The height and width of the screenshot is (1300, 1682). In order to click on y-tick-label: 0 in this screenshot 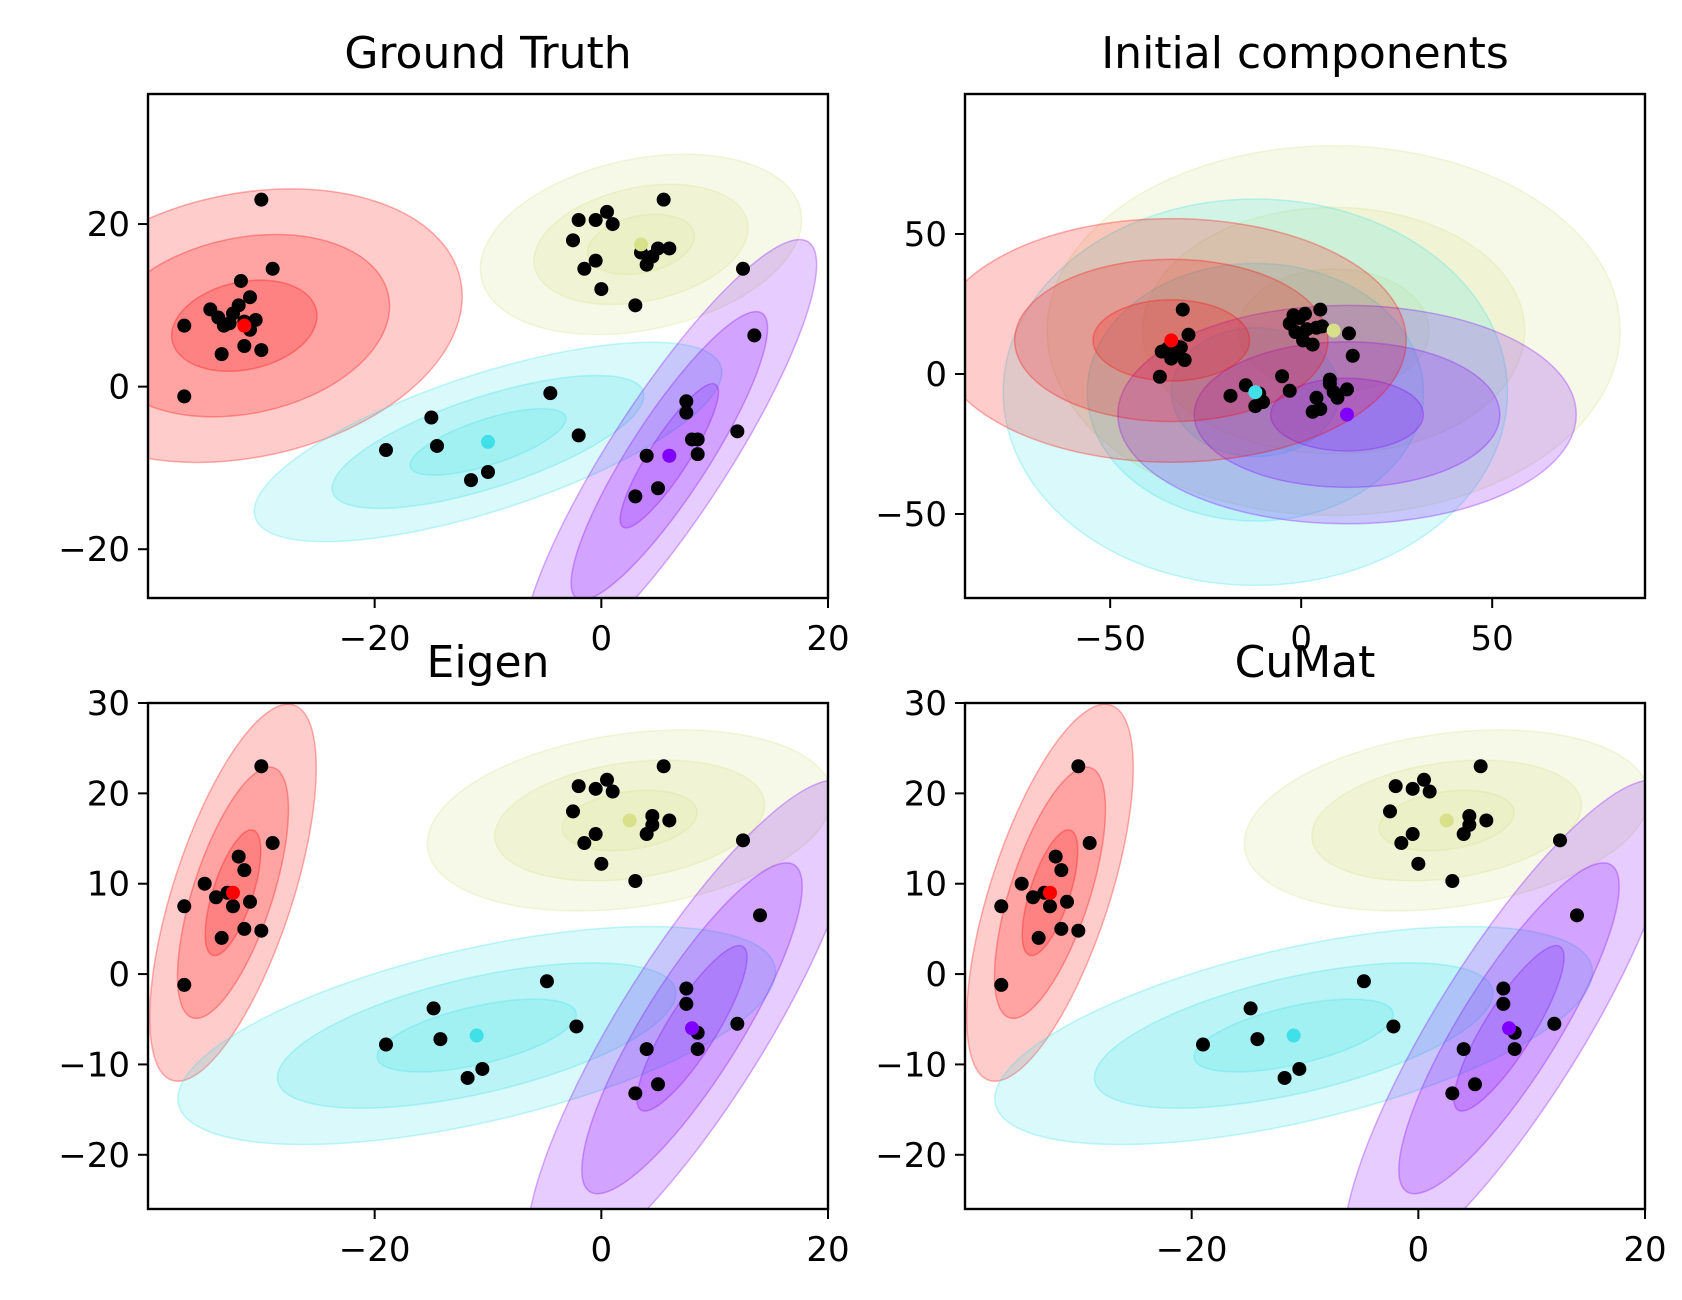, I will do `click(936, 375)`.